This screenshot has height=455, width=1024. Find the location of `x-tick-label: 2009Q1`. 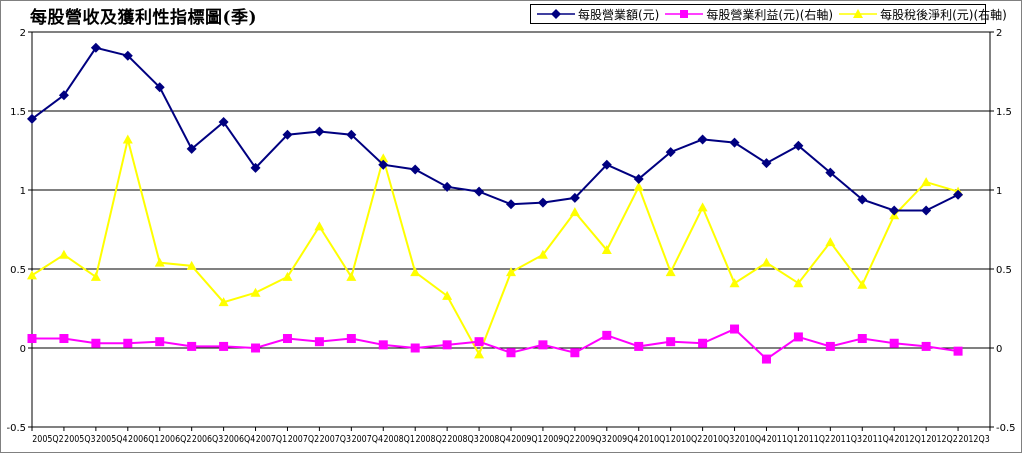

x-tick-label: 2009Q1 is located at coordinates (526, 439).